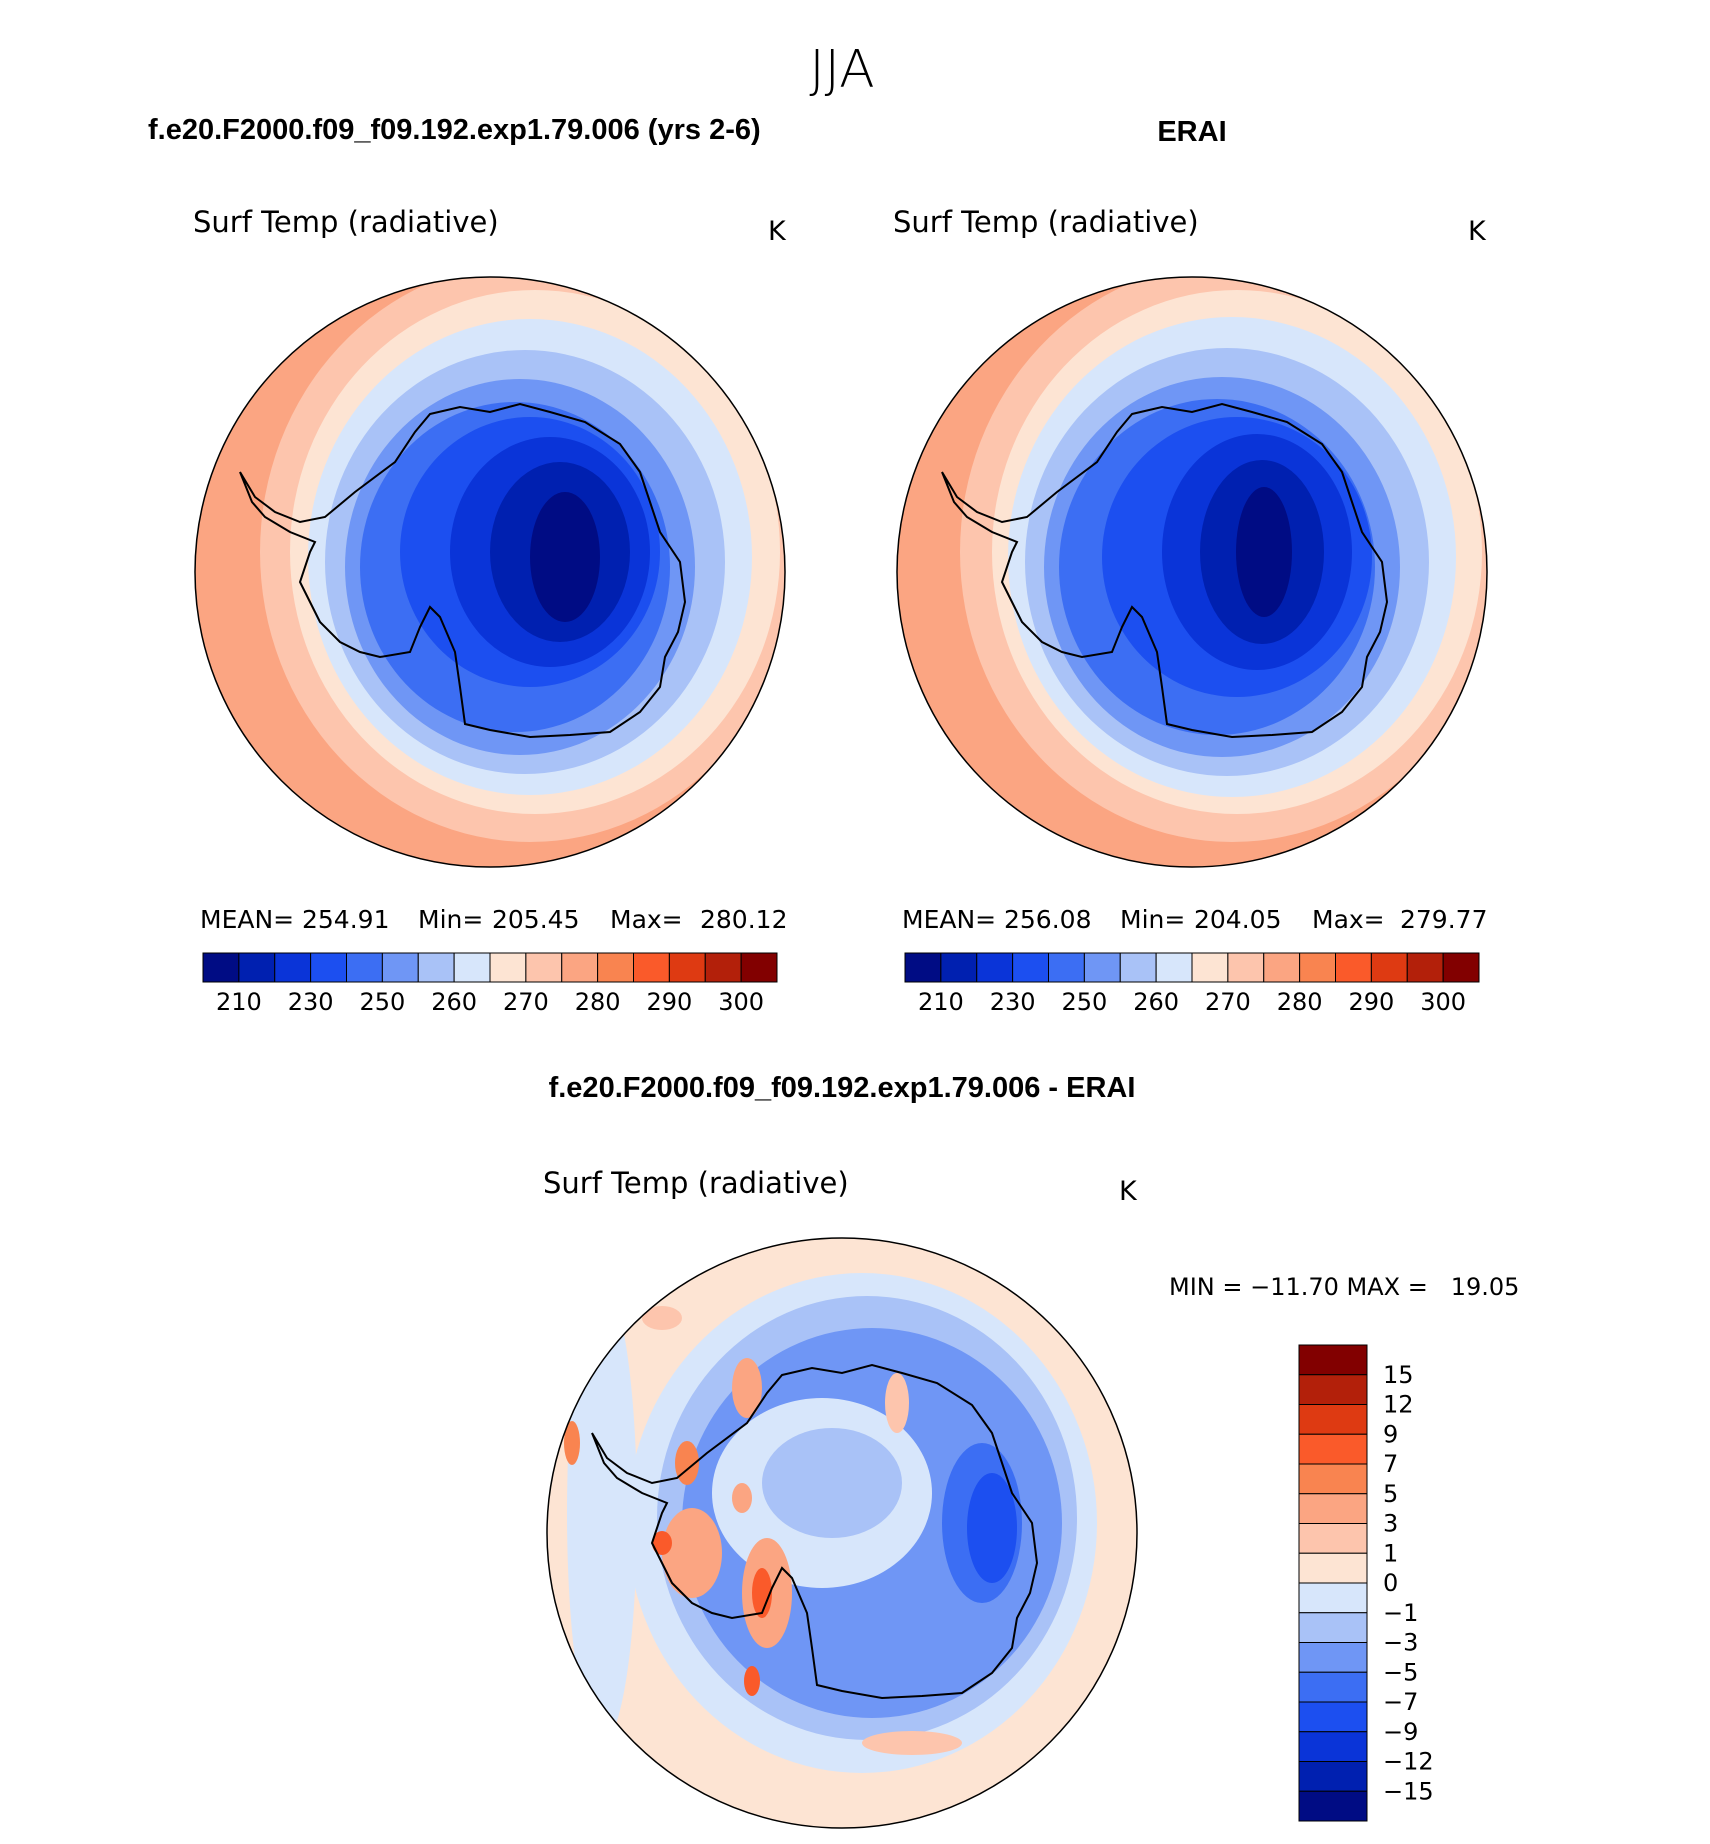 This screenshot has width=1710, height=1844. Describe the element at coordinates (1013, 1002) in the screenshot. I see `cbar-2-tick-1: 230` at that location.